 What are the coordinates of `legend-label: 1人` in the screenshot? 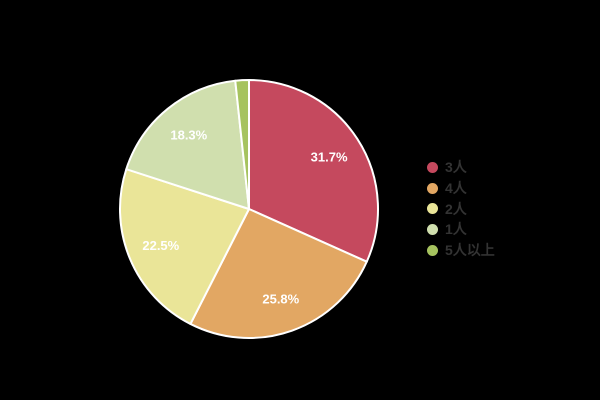 It's located at (456, 229).